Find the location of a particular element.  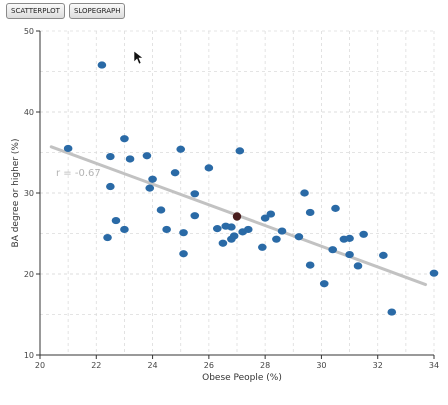

highlighted-point is located at coordinates (237, 216).